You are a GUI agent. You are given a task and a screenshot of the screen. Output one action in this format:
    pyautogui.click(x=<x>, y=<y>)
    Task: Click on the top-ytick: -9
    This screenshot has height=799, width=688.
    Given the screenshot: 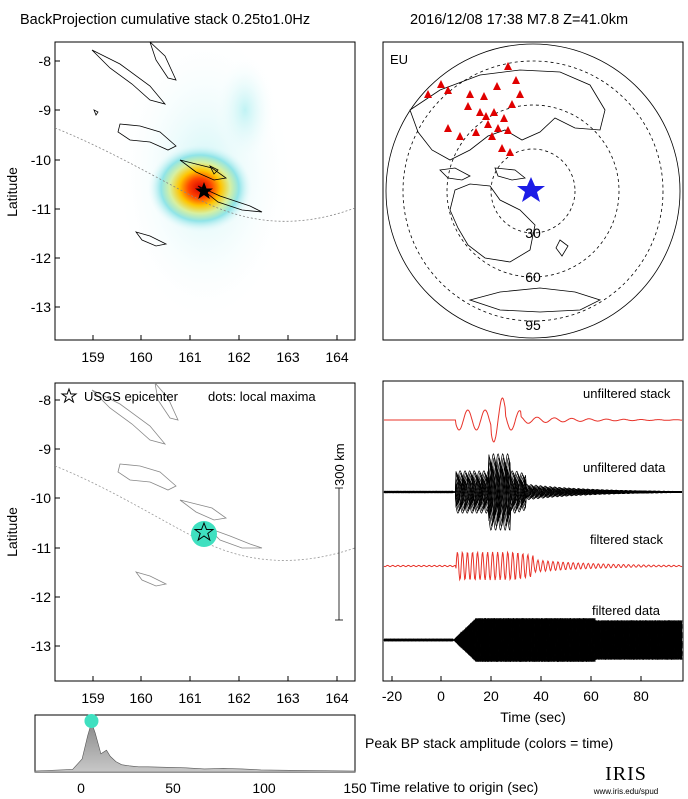 What is the action you would take?
    pyautogui.click(x=45, y=110)
    